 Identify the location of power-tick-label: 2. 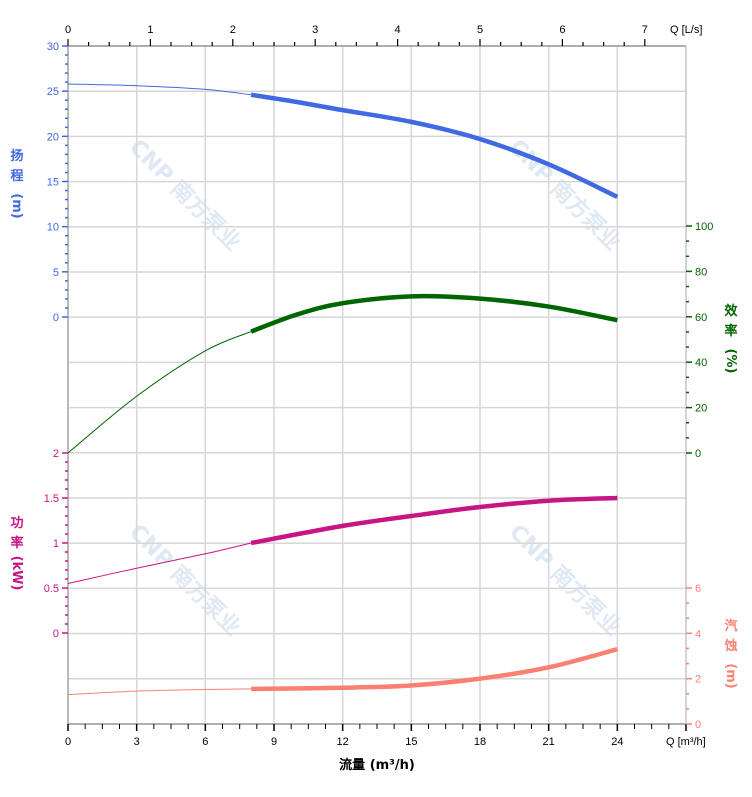
(56, 454).